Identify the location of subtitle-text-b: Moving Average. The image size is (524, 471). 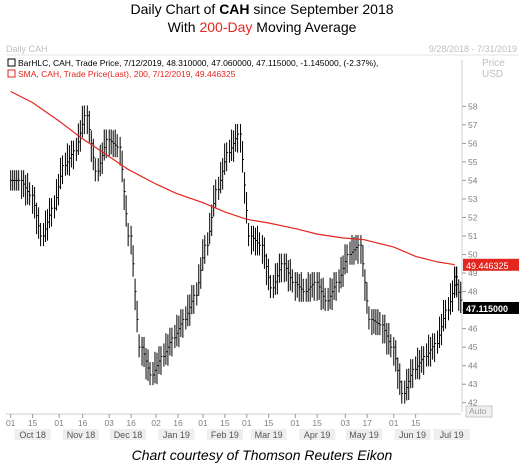
(304, 27).